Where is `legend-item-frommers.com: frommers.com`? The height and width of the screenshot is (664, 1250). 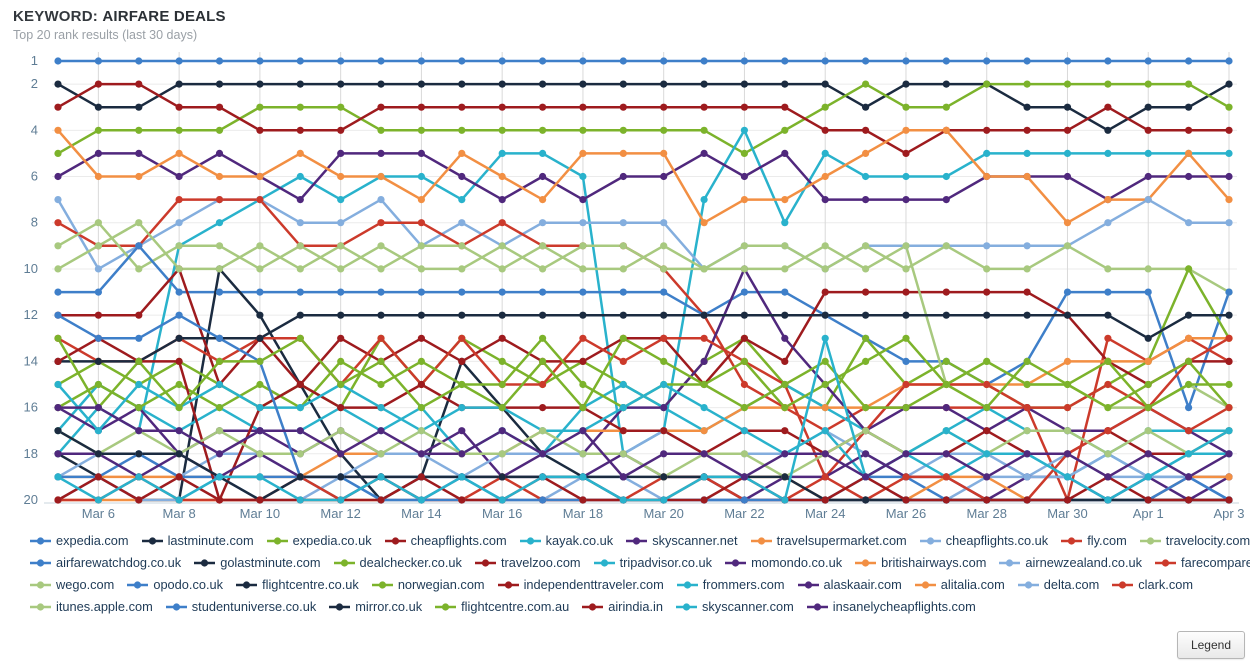
legend-item-frommers.com: frommers.com is located at coordinates (730, 585).